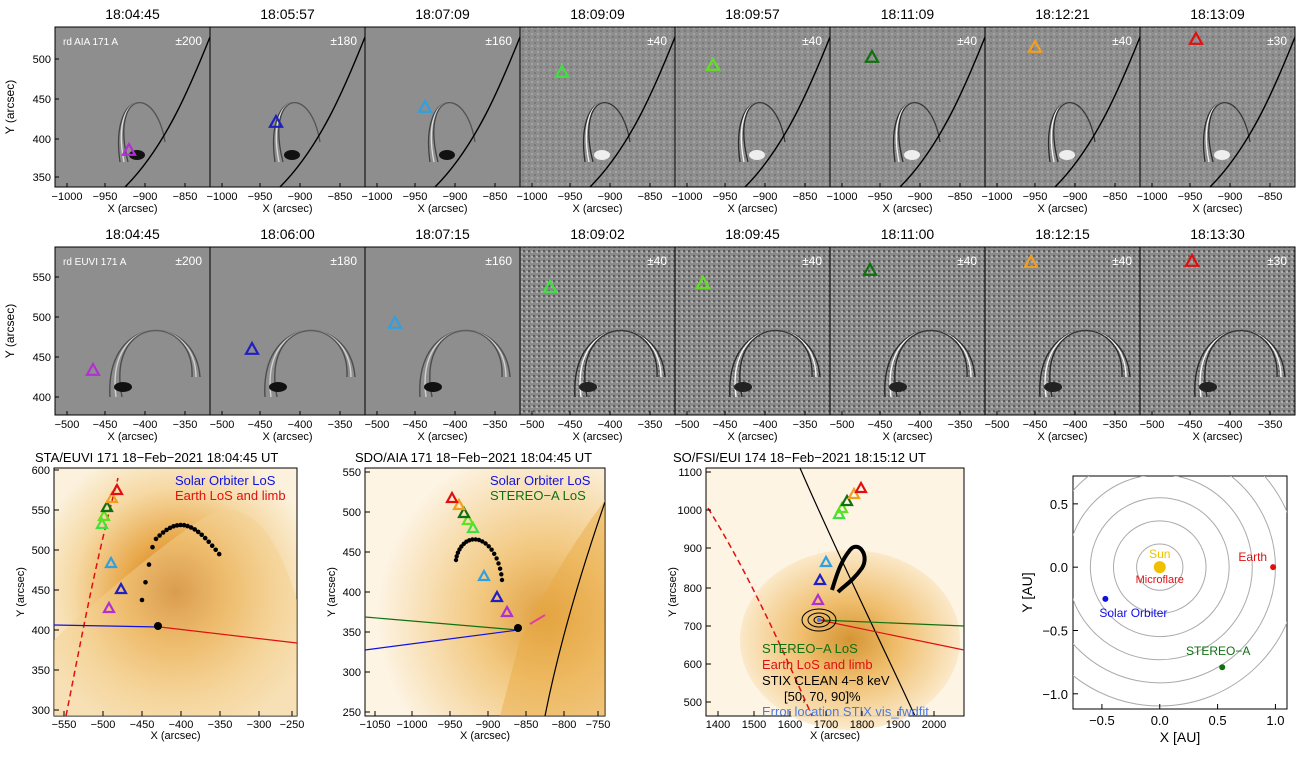 This screenshot has width=1297, height=761. Describe the element at coordinates (352, 473) in the screenshot. I see `y-tick-label: 550` at that location.